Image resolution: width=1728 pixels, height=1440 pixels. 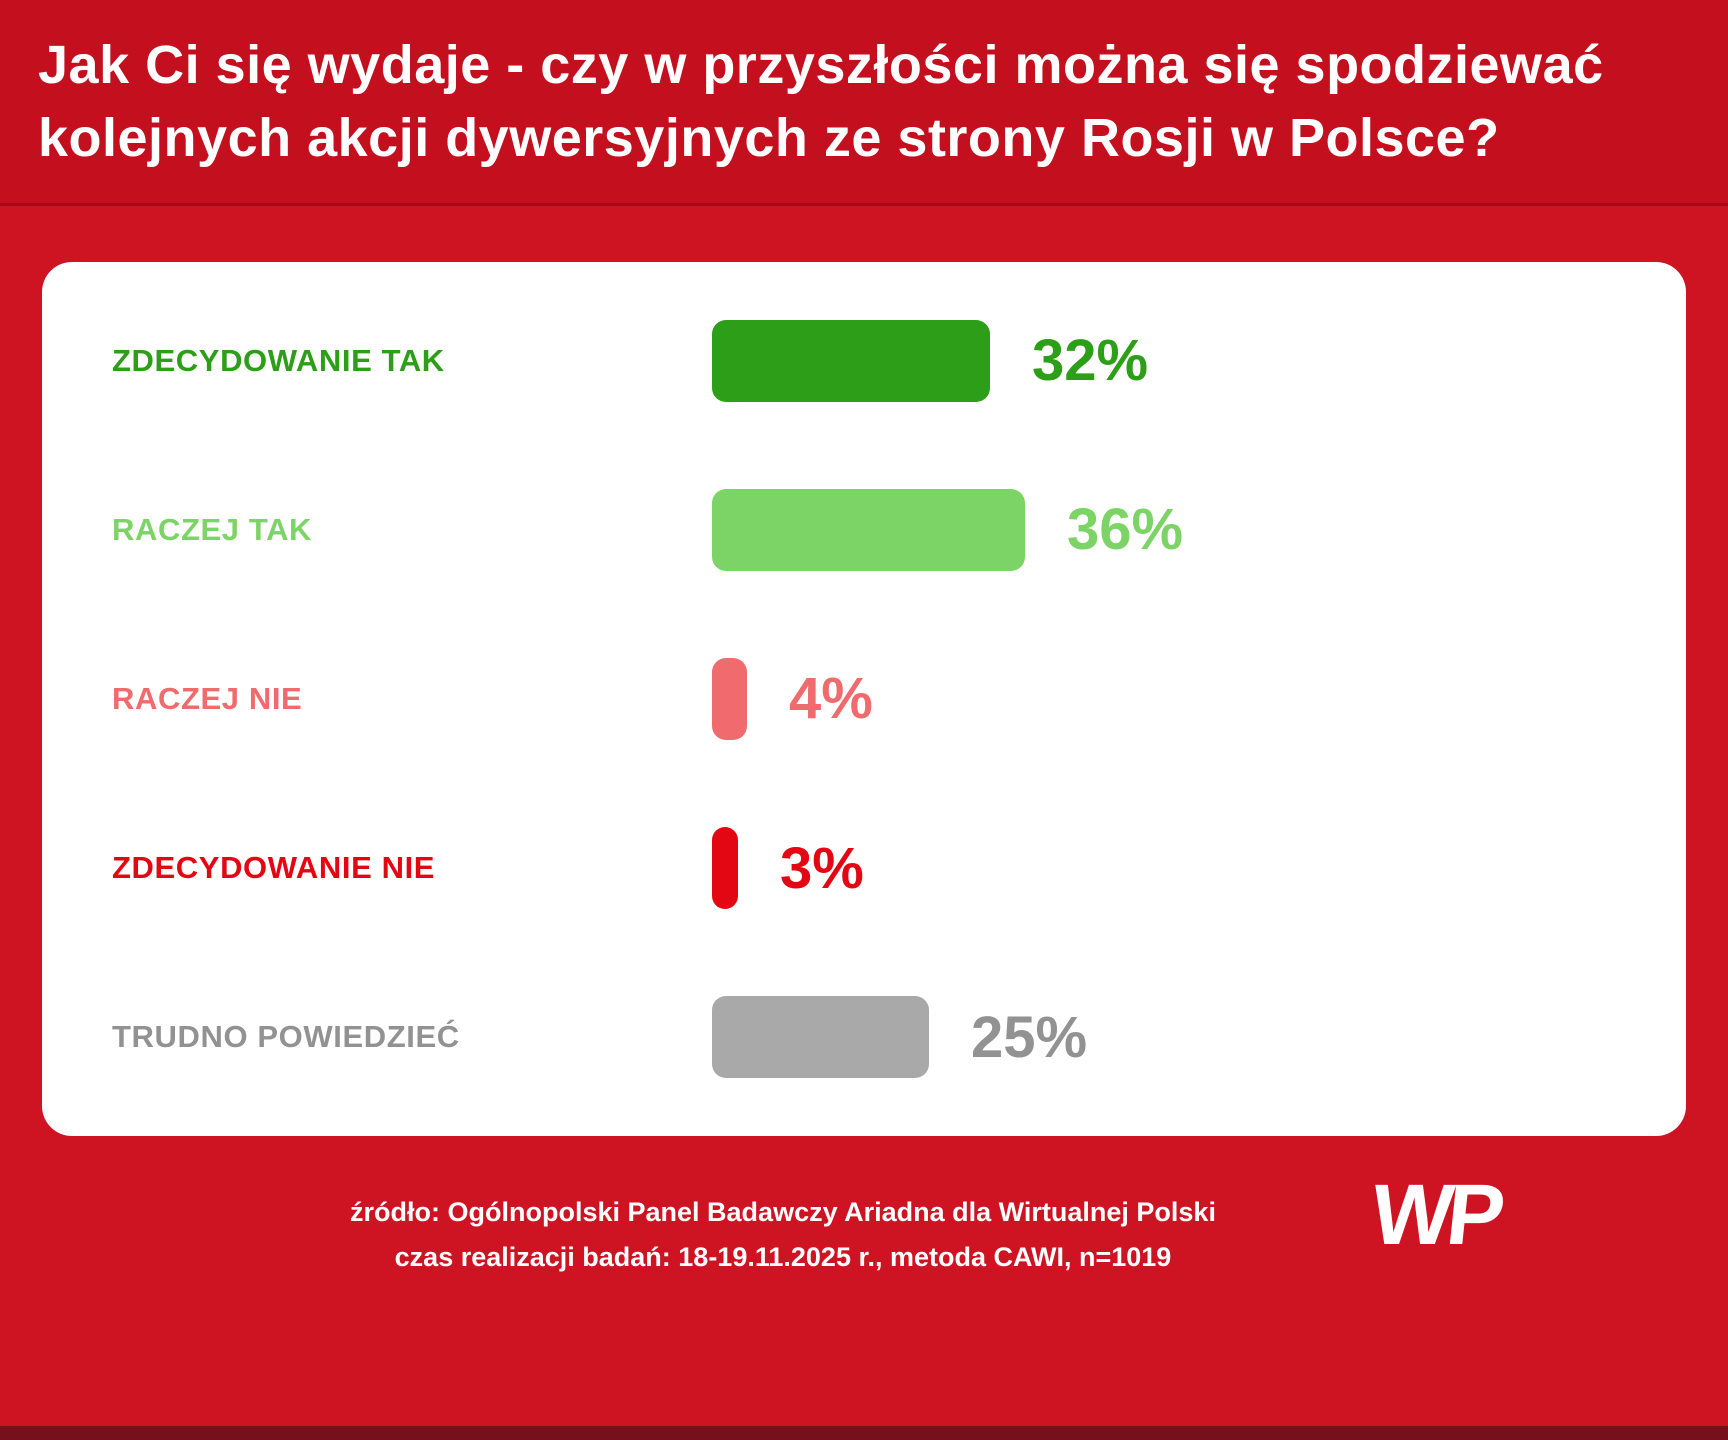 I want to click on bar-value: 25%, so click(x=1029, y=1037).